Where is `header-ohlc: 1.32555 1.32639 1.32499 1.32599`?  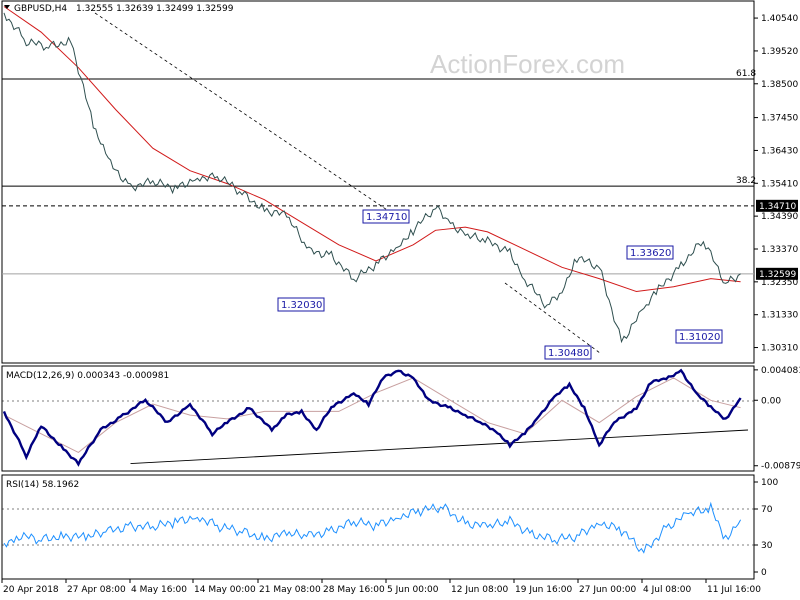 header-ohlc: 1.32555 1.32639 1.32499 1.32599 is located at coordinates (155, 9).